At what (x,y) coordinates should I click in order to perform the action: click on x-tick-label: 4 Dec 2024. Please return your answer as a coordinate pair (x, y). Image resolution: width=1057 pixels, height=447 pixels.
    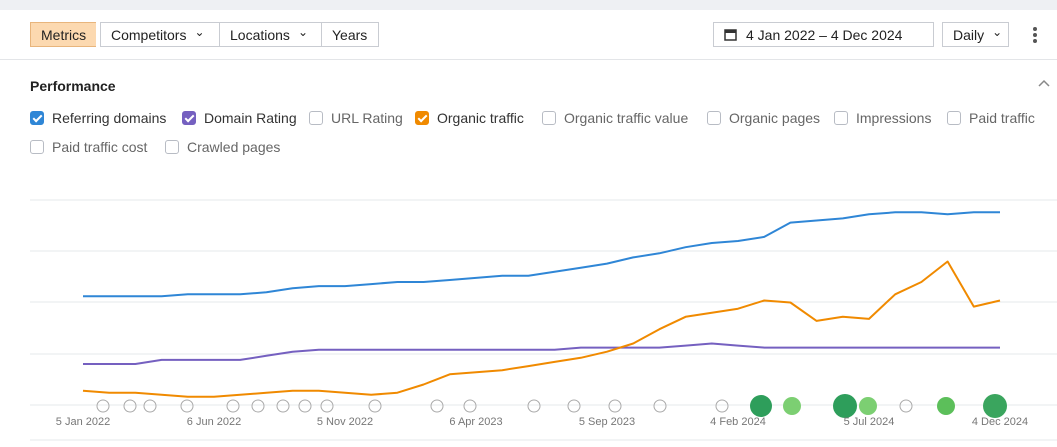
    Looking at the image, I should click on (1000, 422).